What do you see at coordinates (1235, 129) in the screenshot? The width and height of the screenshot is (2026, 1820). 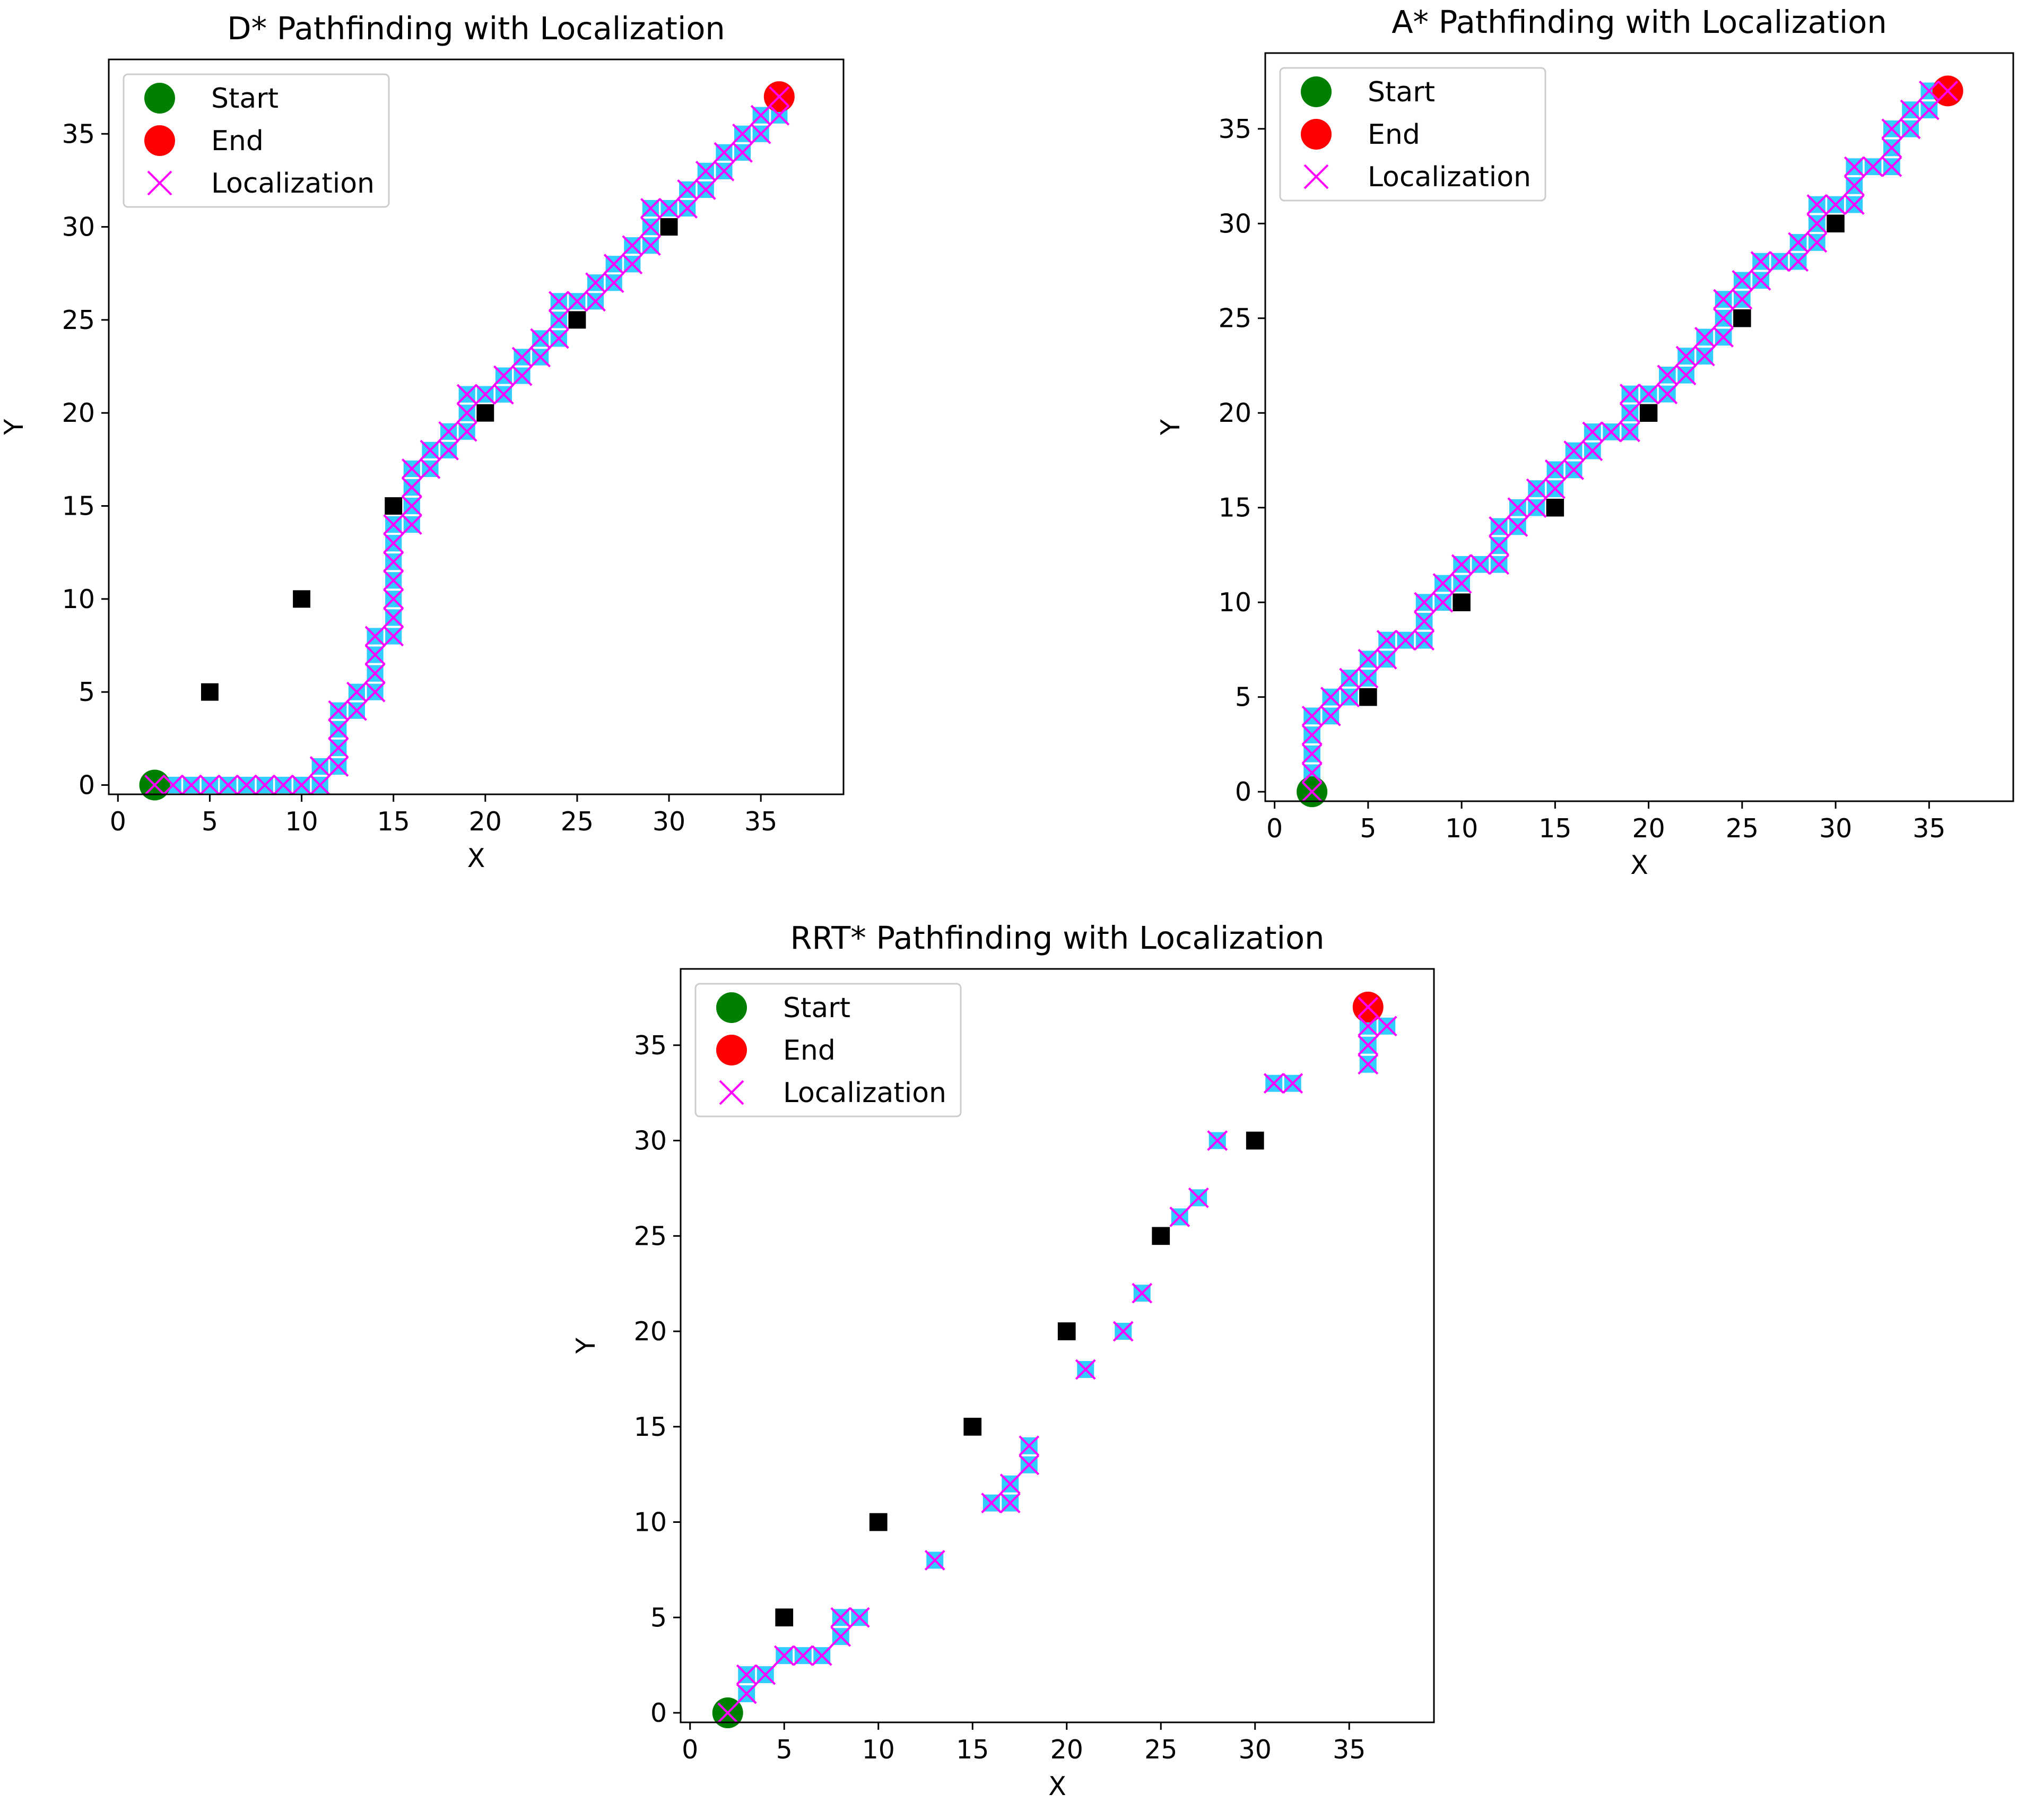 I see `y-tick-label: 35` at bounding box center [1235, 129].